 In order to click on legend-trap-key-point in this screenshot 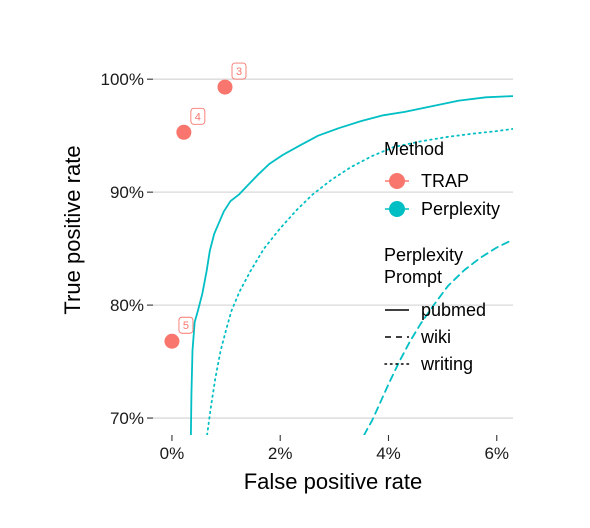, I will do `click(397, 181)`.